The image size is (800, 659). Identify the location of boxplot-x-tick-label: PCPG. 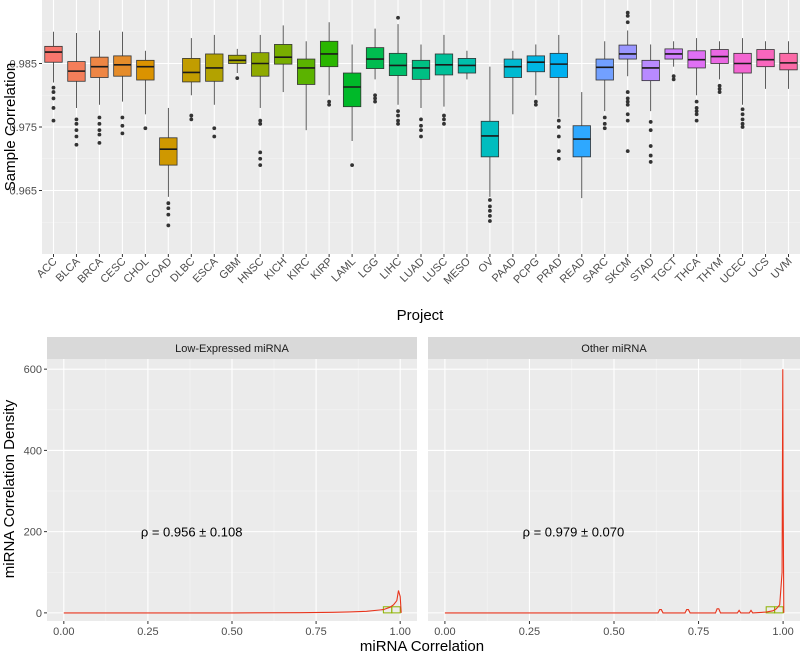
(526, 271).